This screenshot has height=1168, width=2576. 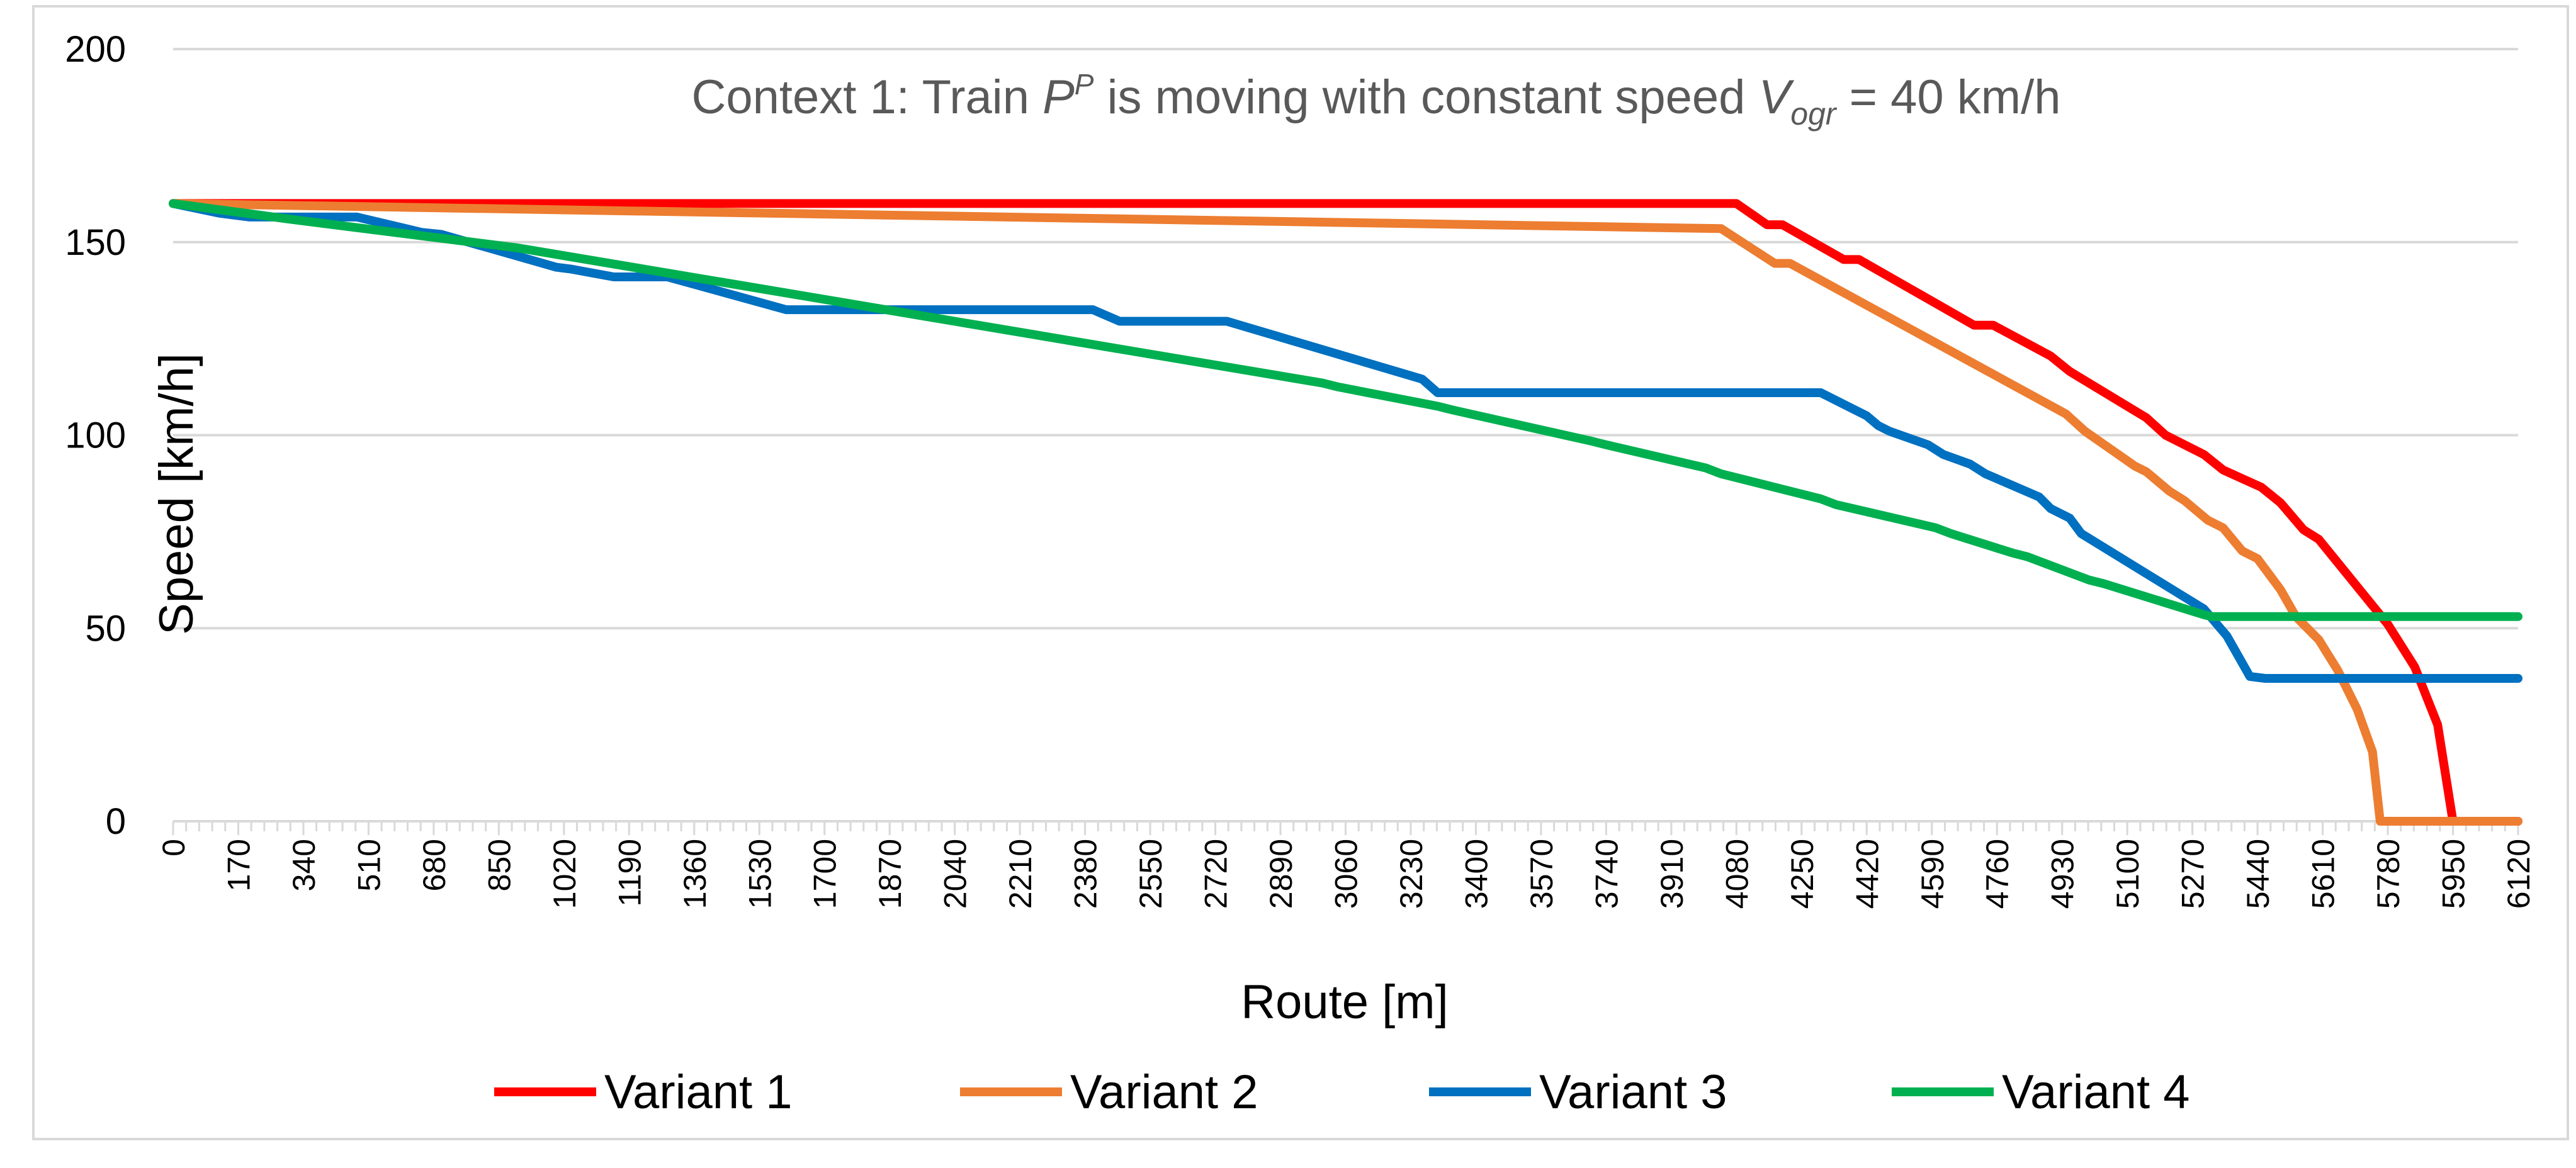 What do you see at coordinates (434, 865) in the screenshot?
I see `x-tick-label: 680` at bounding box center [434, 865].